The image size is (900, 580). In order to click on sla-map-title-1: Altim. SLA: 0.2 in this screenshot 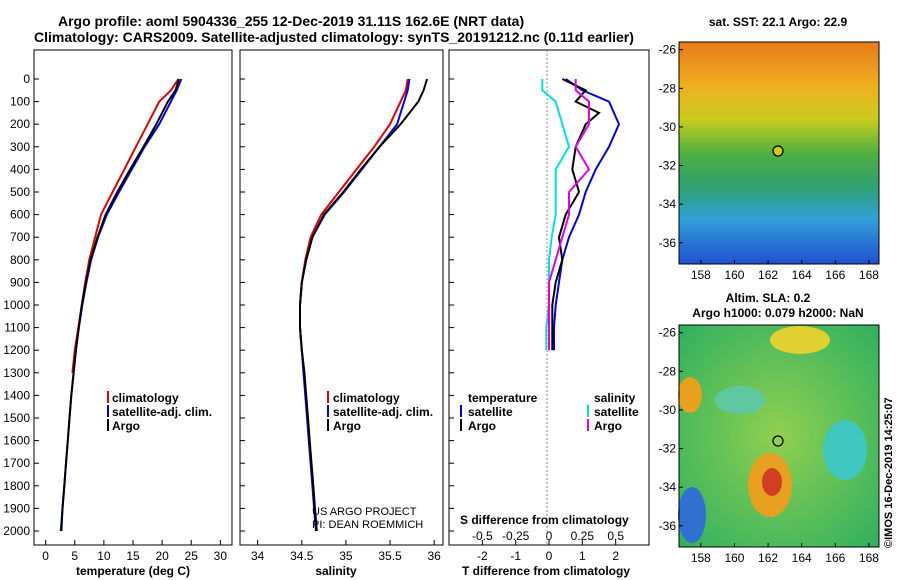, I will do `click(768, 298)`.